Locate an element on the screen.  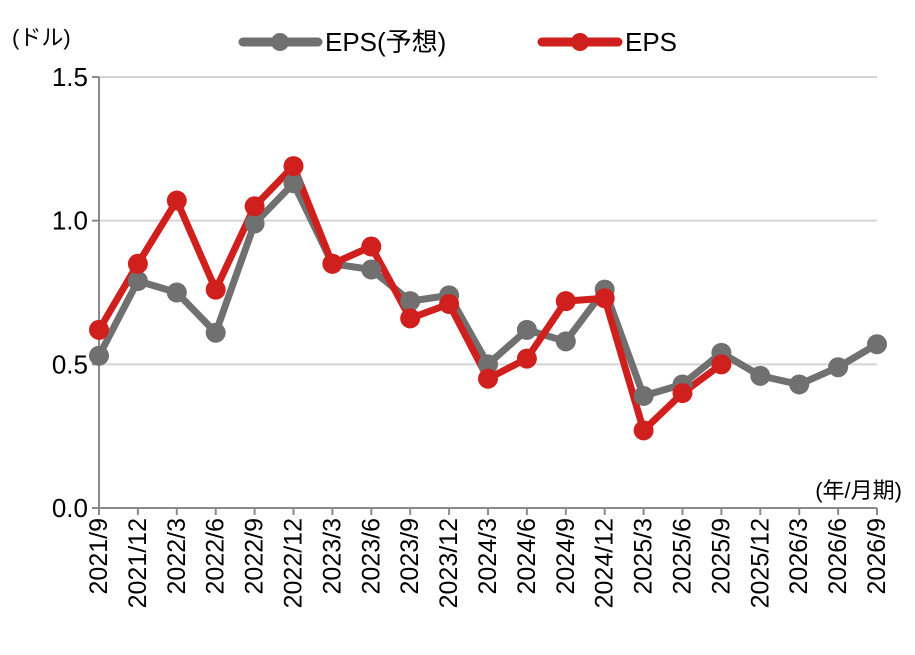
x-tick-label-10: 2024/3 is located at coordinates (488, 556).